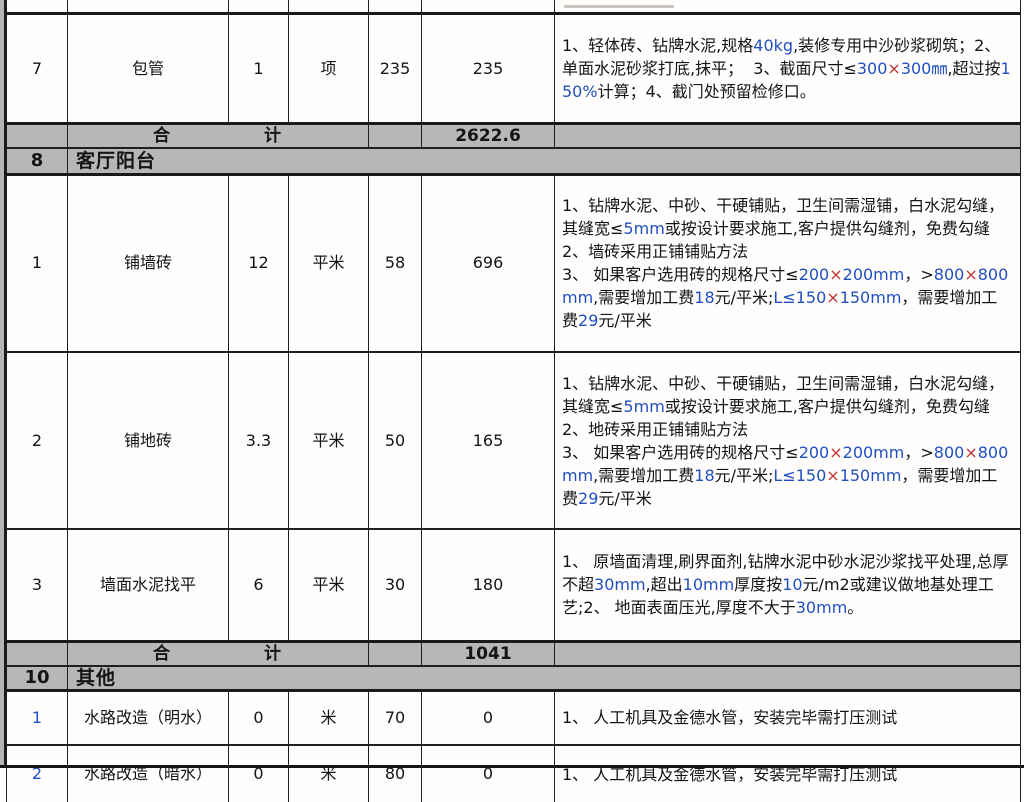 This screenshot has height=802, width=1024. I want to click on cell-remark: 1、 人工机具及金德水管，安装完毕需打压测试, so click(787, 716).